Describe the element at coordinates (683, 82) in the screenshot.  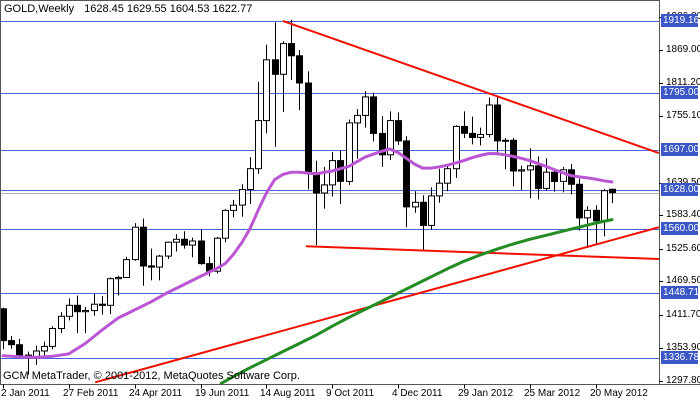
I see `y-axis-tick-label: 1811.20` at that location.